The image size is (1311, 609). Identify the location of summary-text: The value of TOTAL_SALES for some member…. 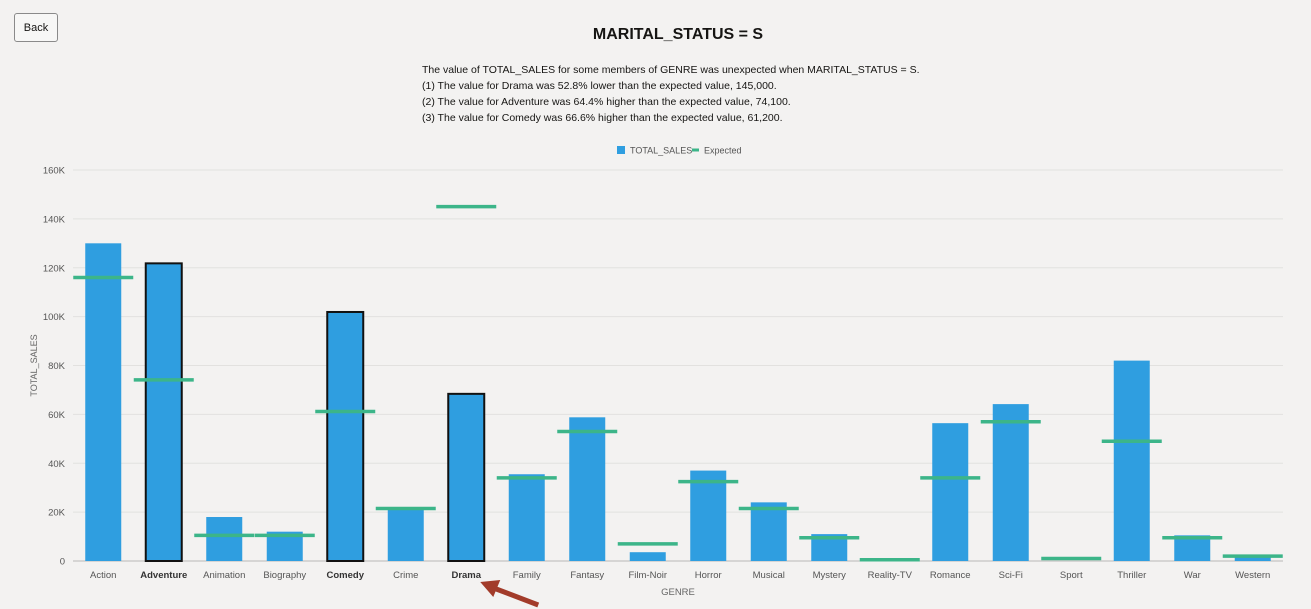
(671, 94).